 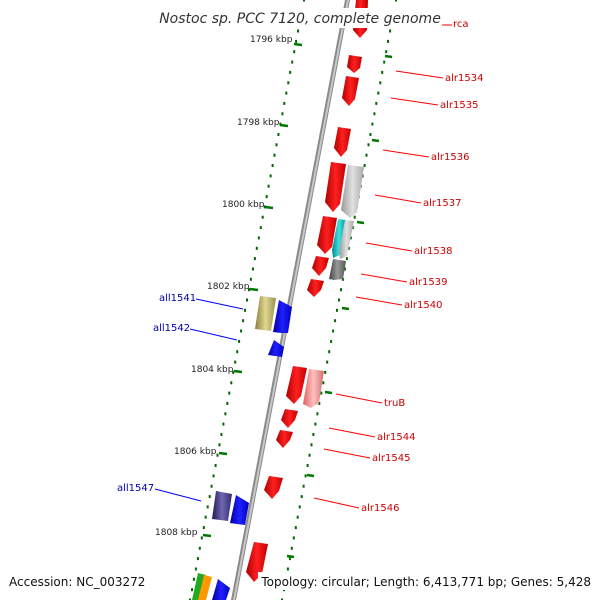 What do you see at coordinates (396, 437) in the screenshot?
I see `gene-label-alr1544: alr1544` at bounding box center [396, 437].